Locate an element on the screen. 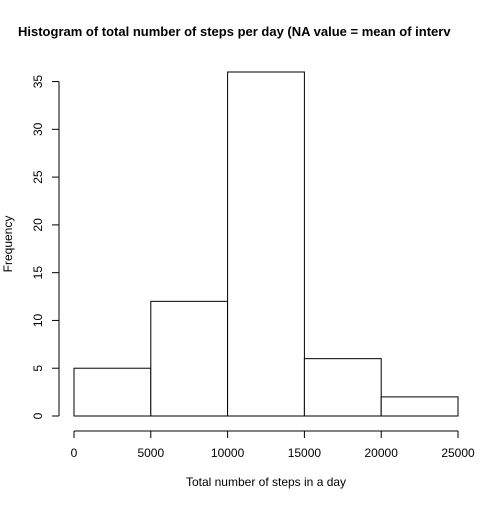 This screenshot has width=504, height=509. y-tick-label: 5 is located at coordinates (38, 368).